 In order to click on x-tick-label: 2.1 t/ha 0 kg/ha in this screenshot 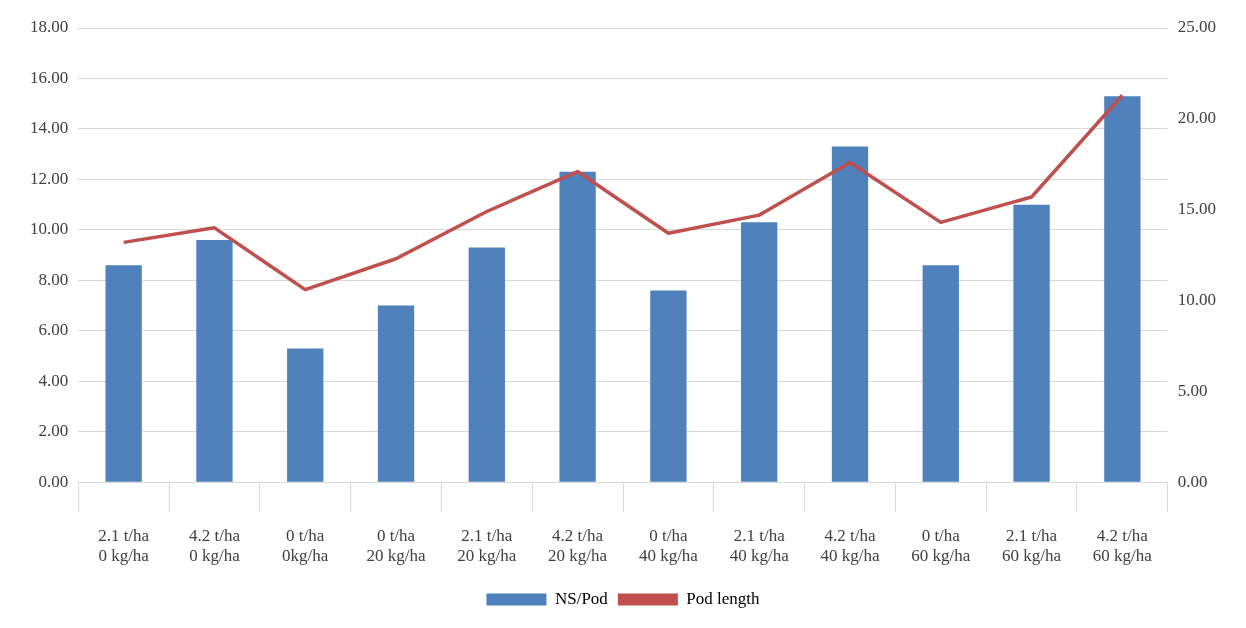, I will do `click(124, 545)`.